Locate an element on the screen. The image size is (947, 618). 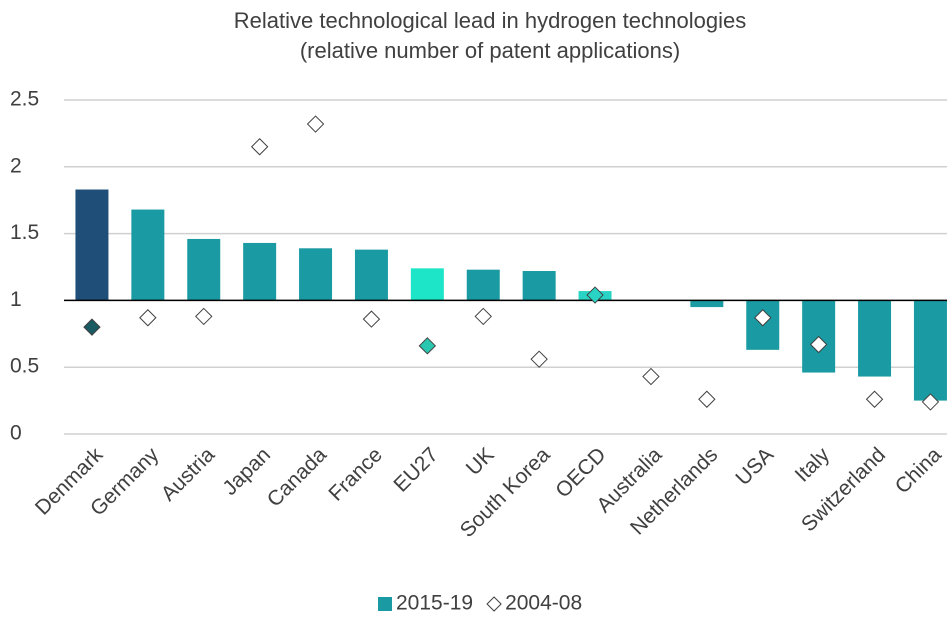
x-tick-label: Austria is located at coordinates (188, 474).